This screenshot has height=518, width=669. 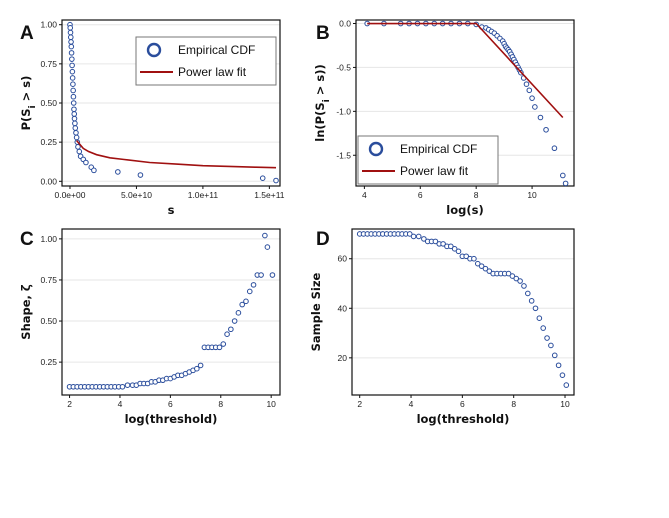 I want to click on y-axis-title: ln(P(Si > s)), so click(x=322, y=102).